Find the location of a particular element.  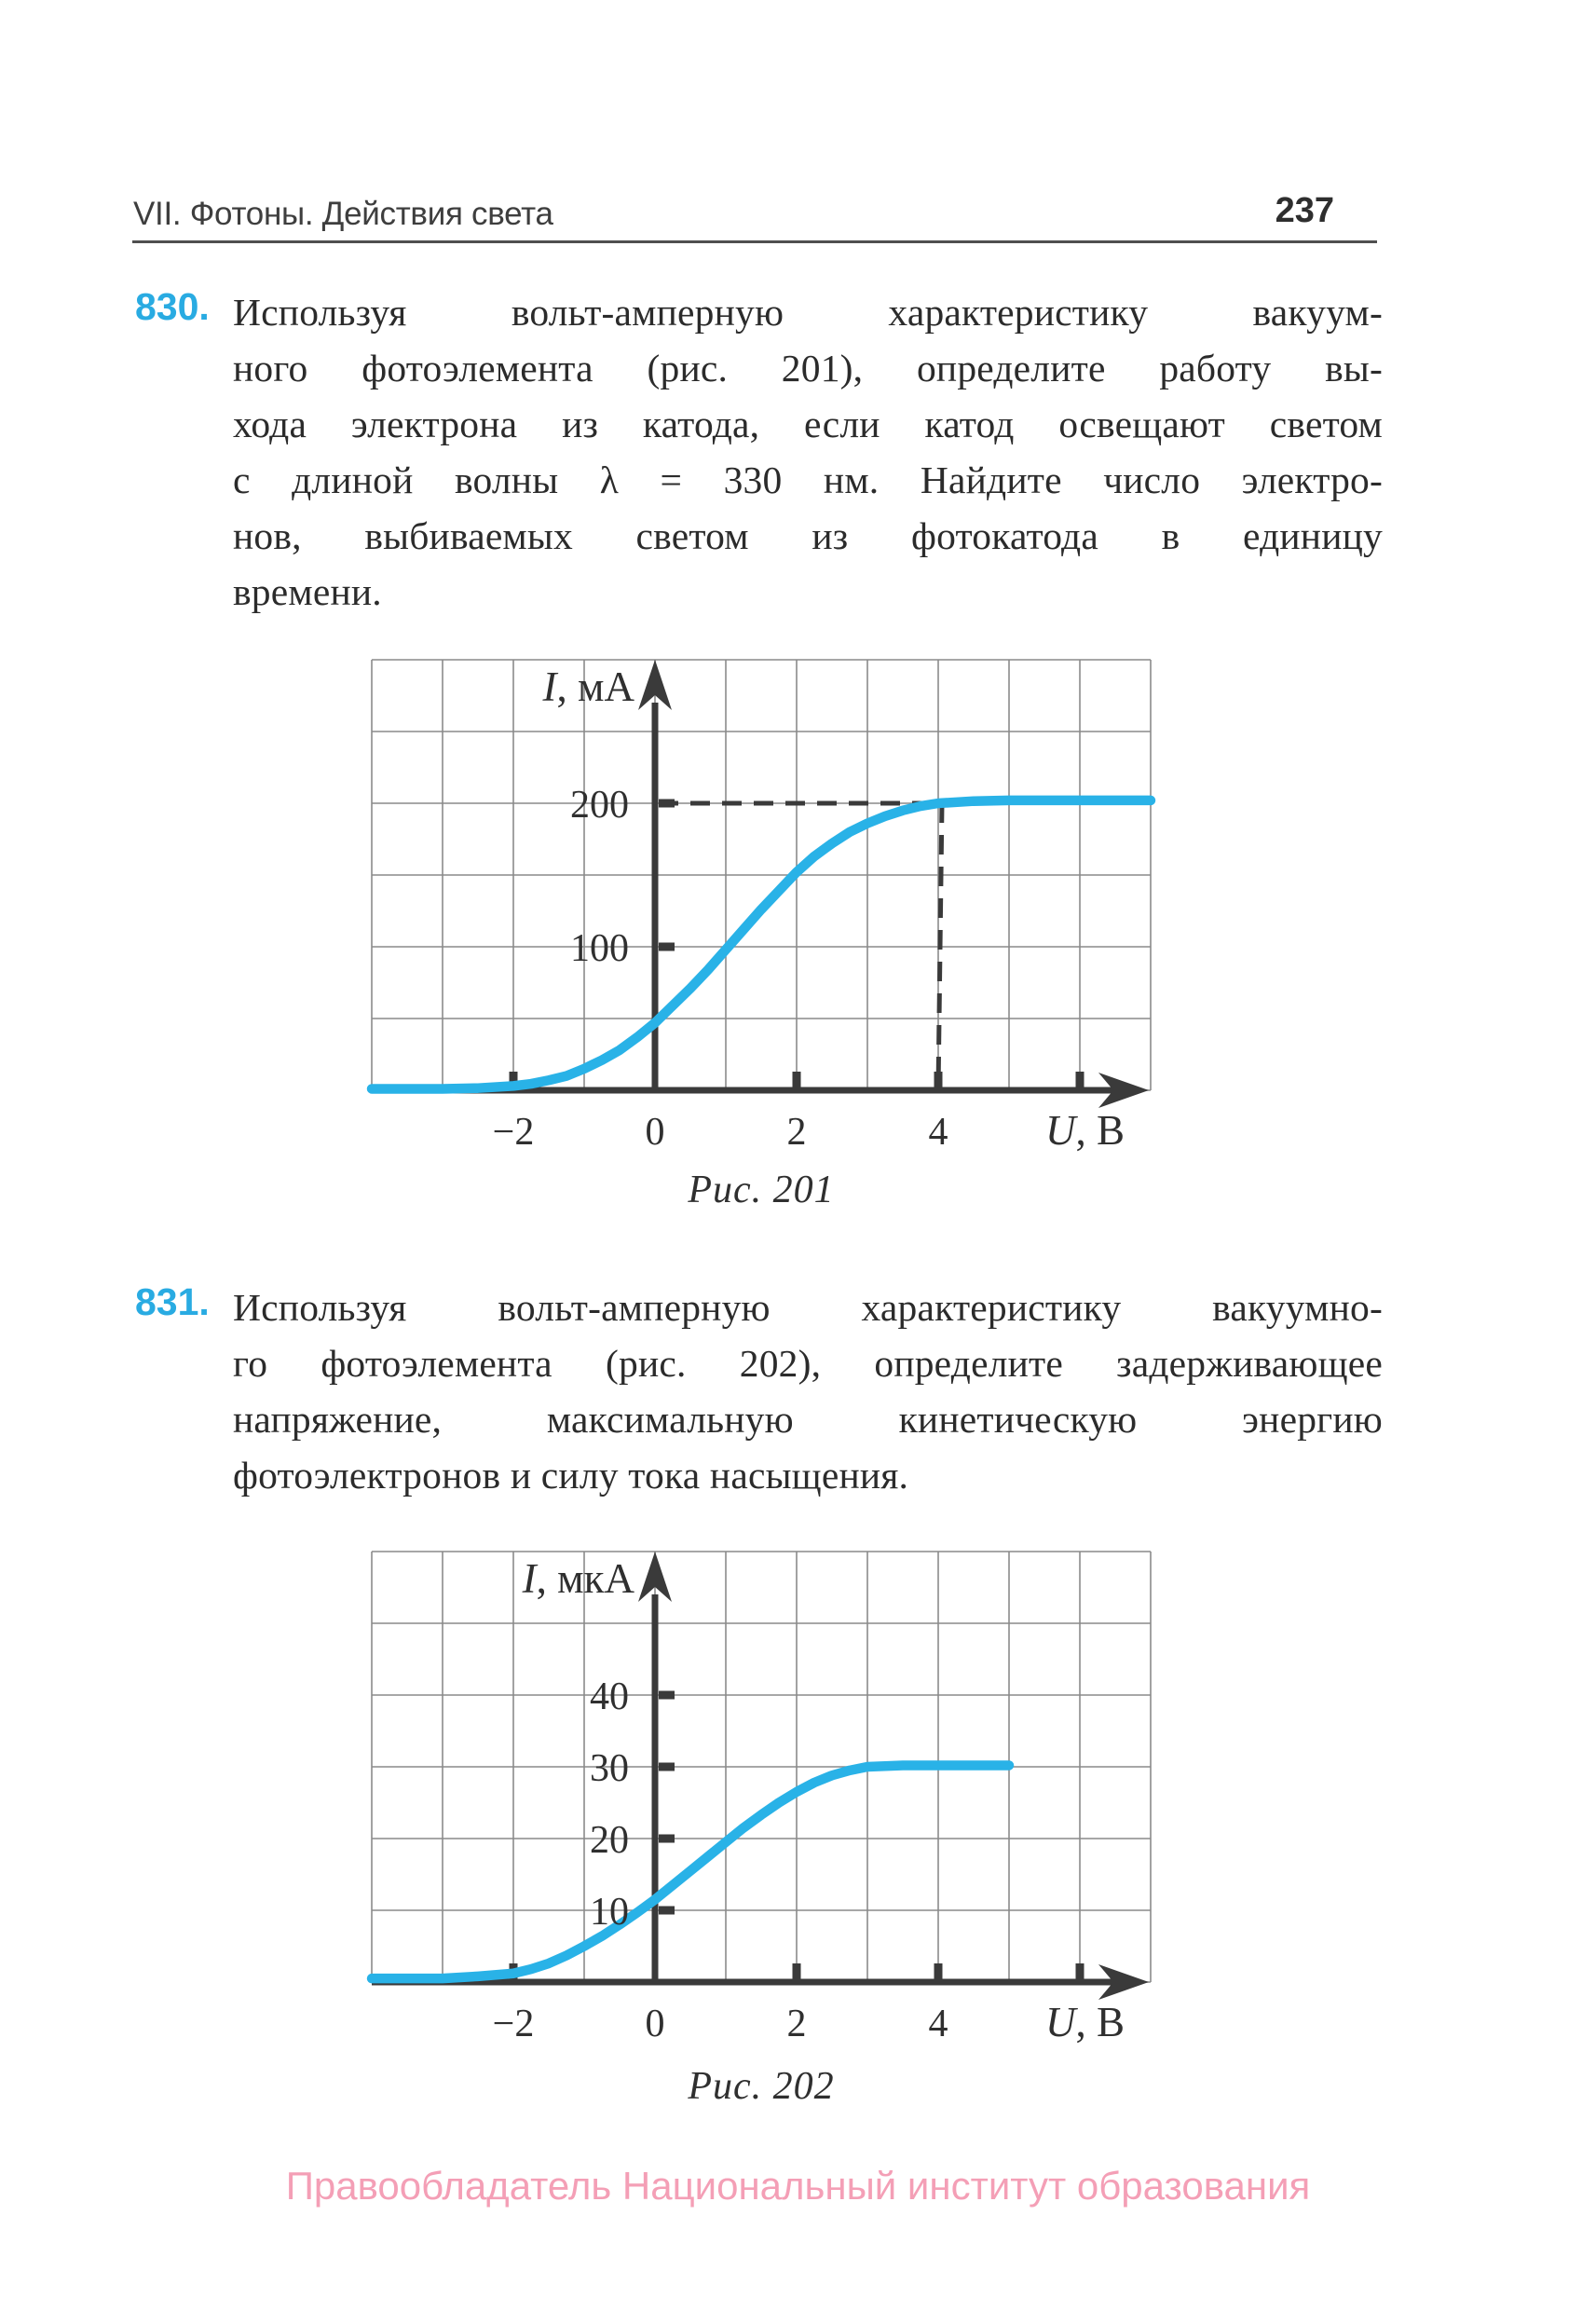

figure-201-caption: Рис. 201 is located at coordinates (761, 1190).